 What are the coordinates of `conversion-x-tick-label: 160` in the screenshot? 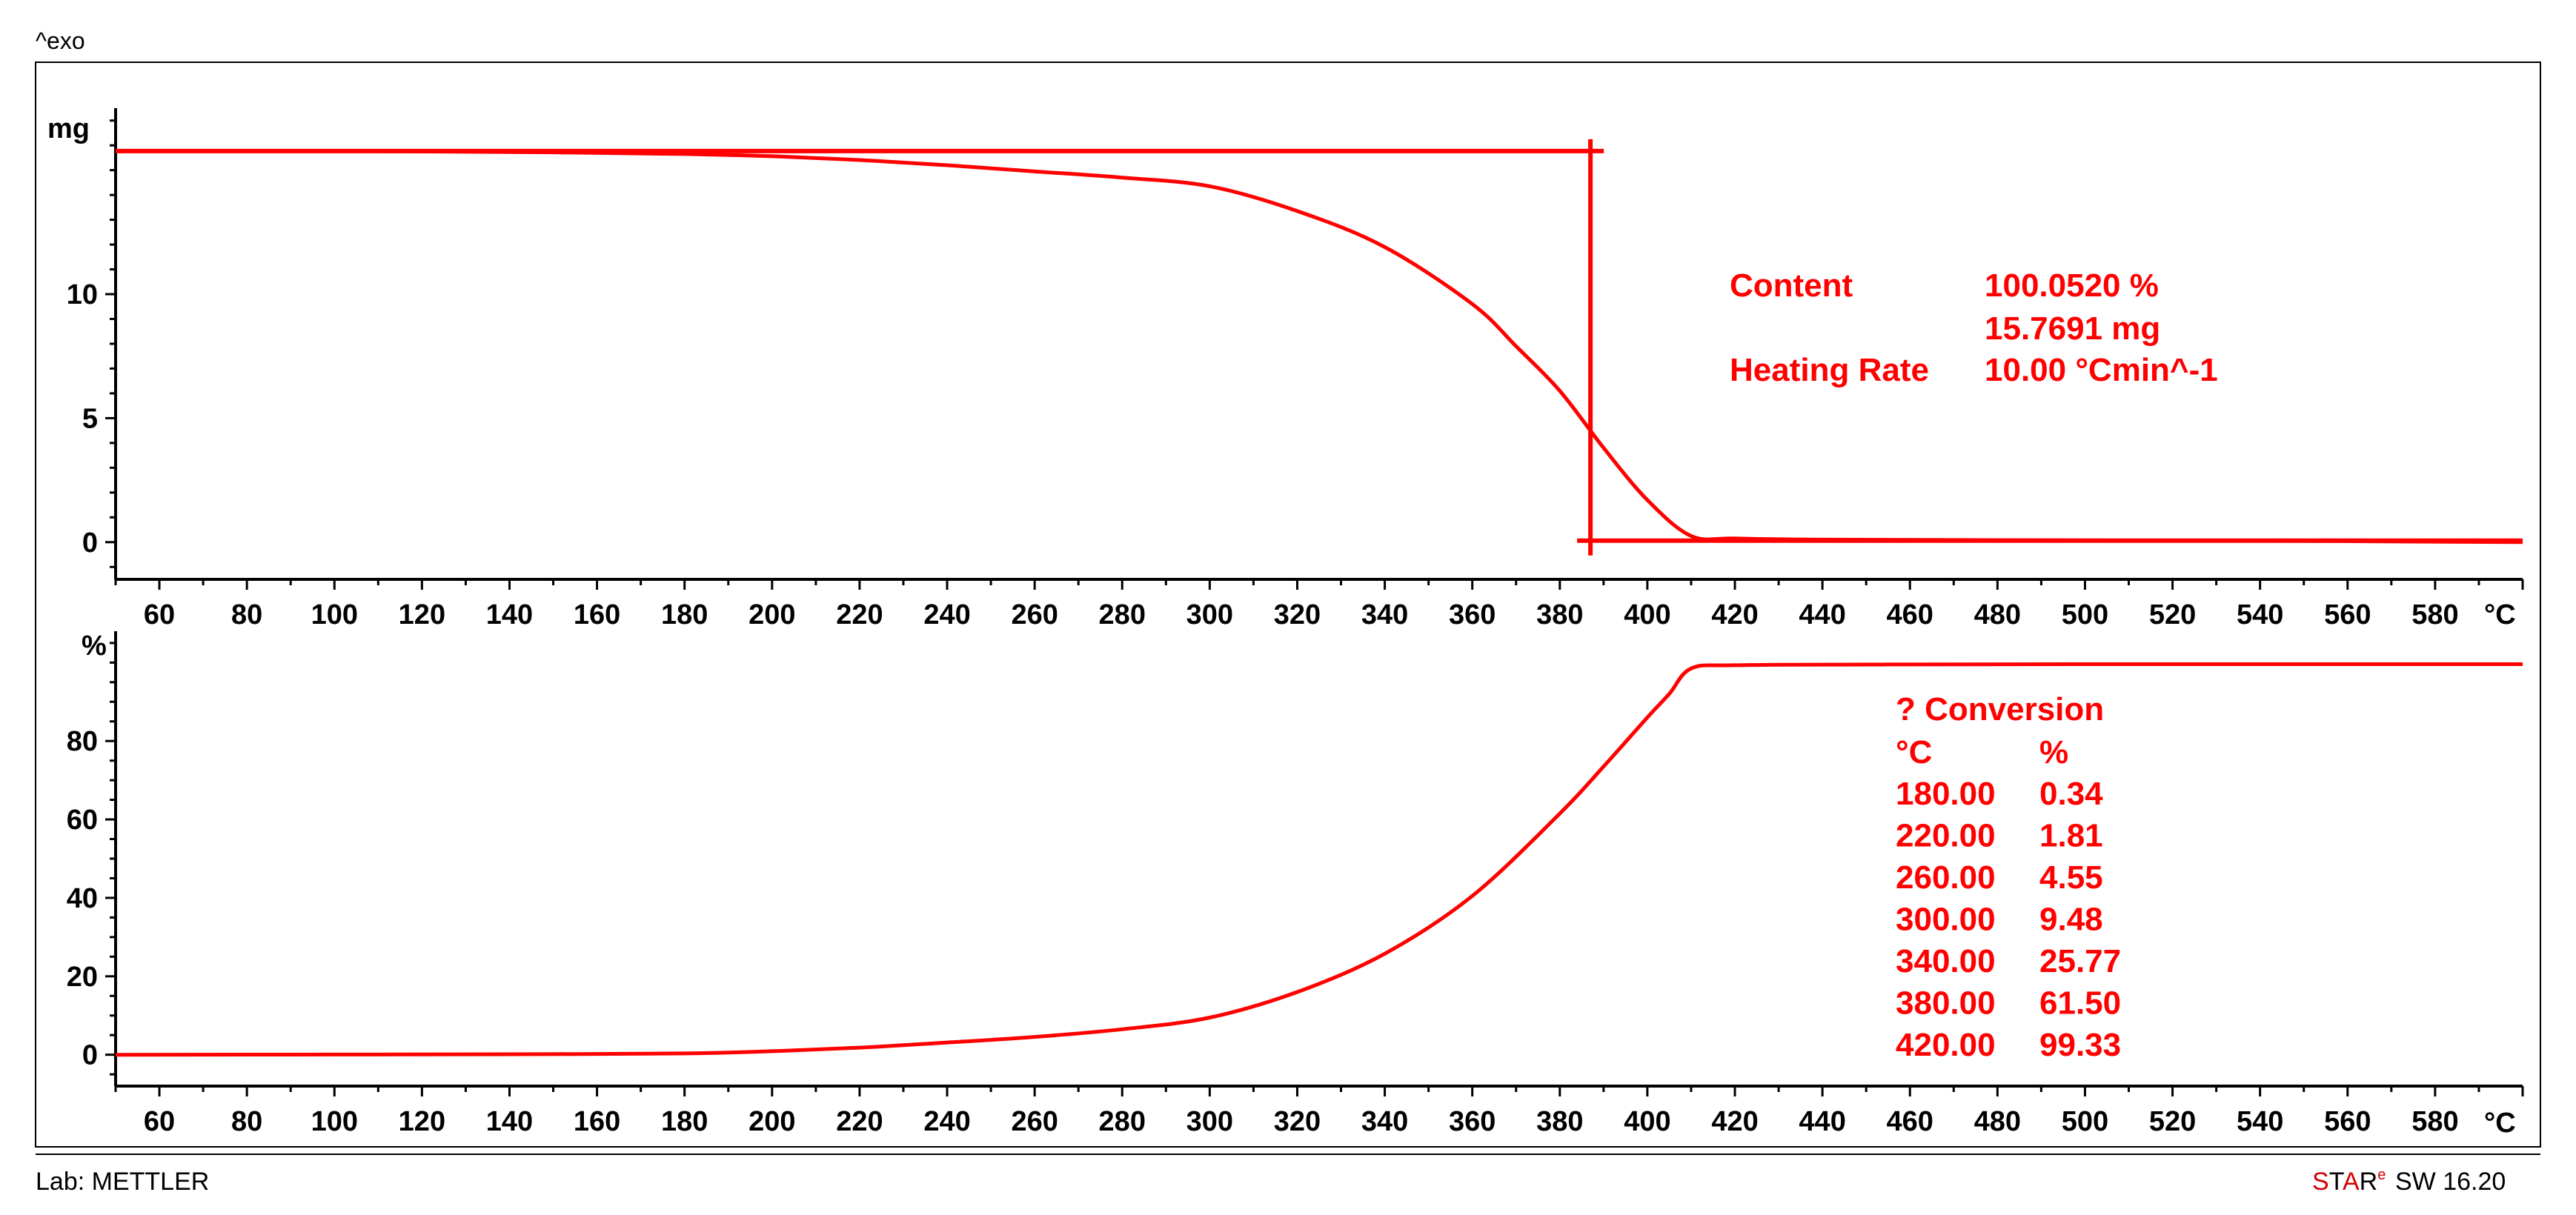 It's located at (597, 1121).